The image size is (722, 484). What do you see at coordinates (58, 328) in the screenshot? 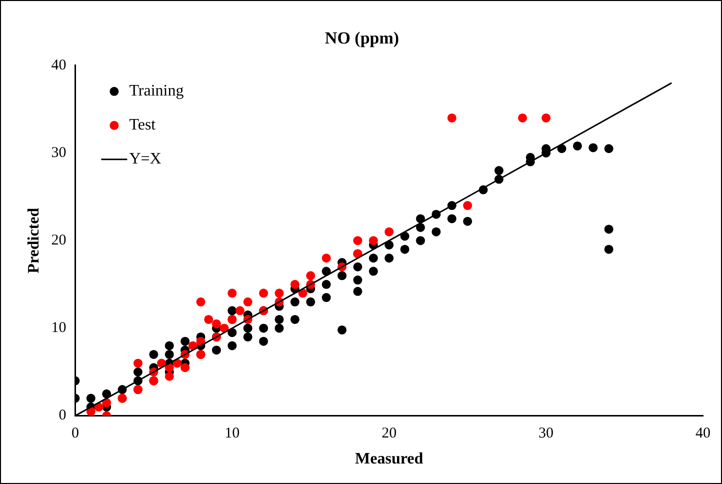
I see `y-tick-label: 10` at bounding box center [58, 328].